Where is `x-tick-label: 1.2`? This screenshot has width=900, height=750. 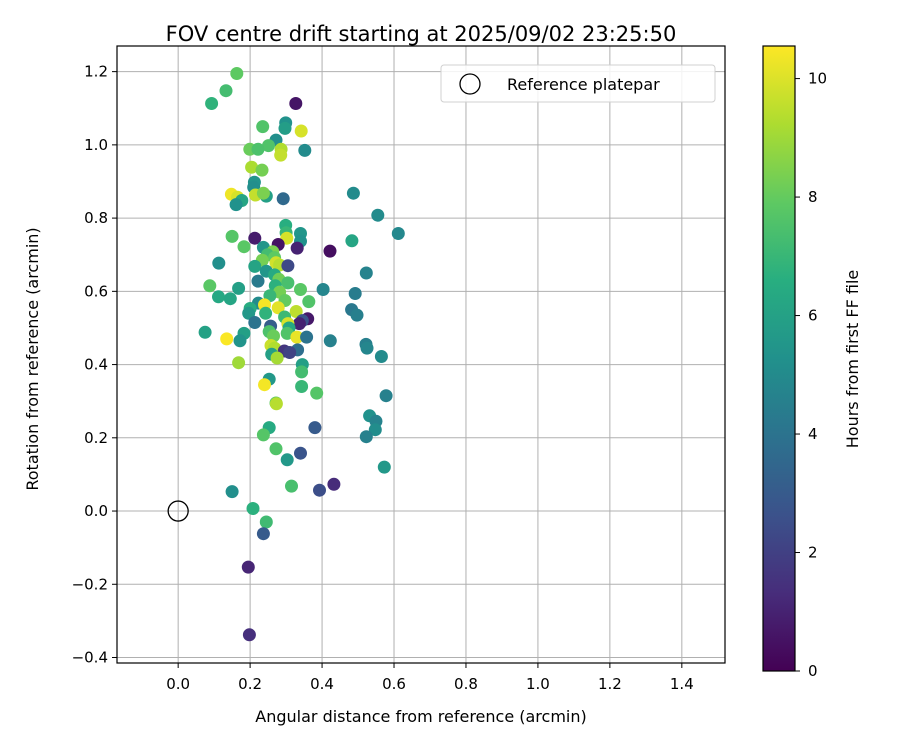 x-tick-label: 1.2 is located at coordinates (610, 684).